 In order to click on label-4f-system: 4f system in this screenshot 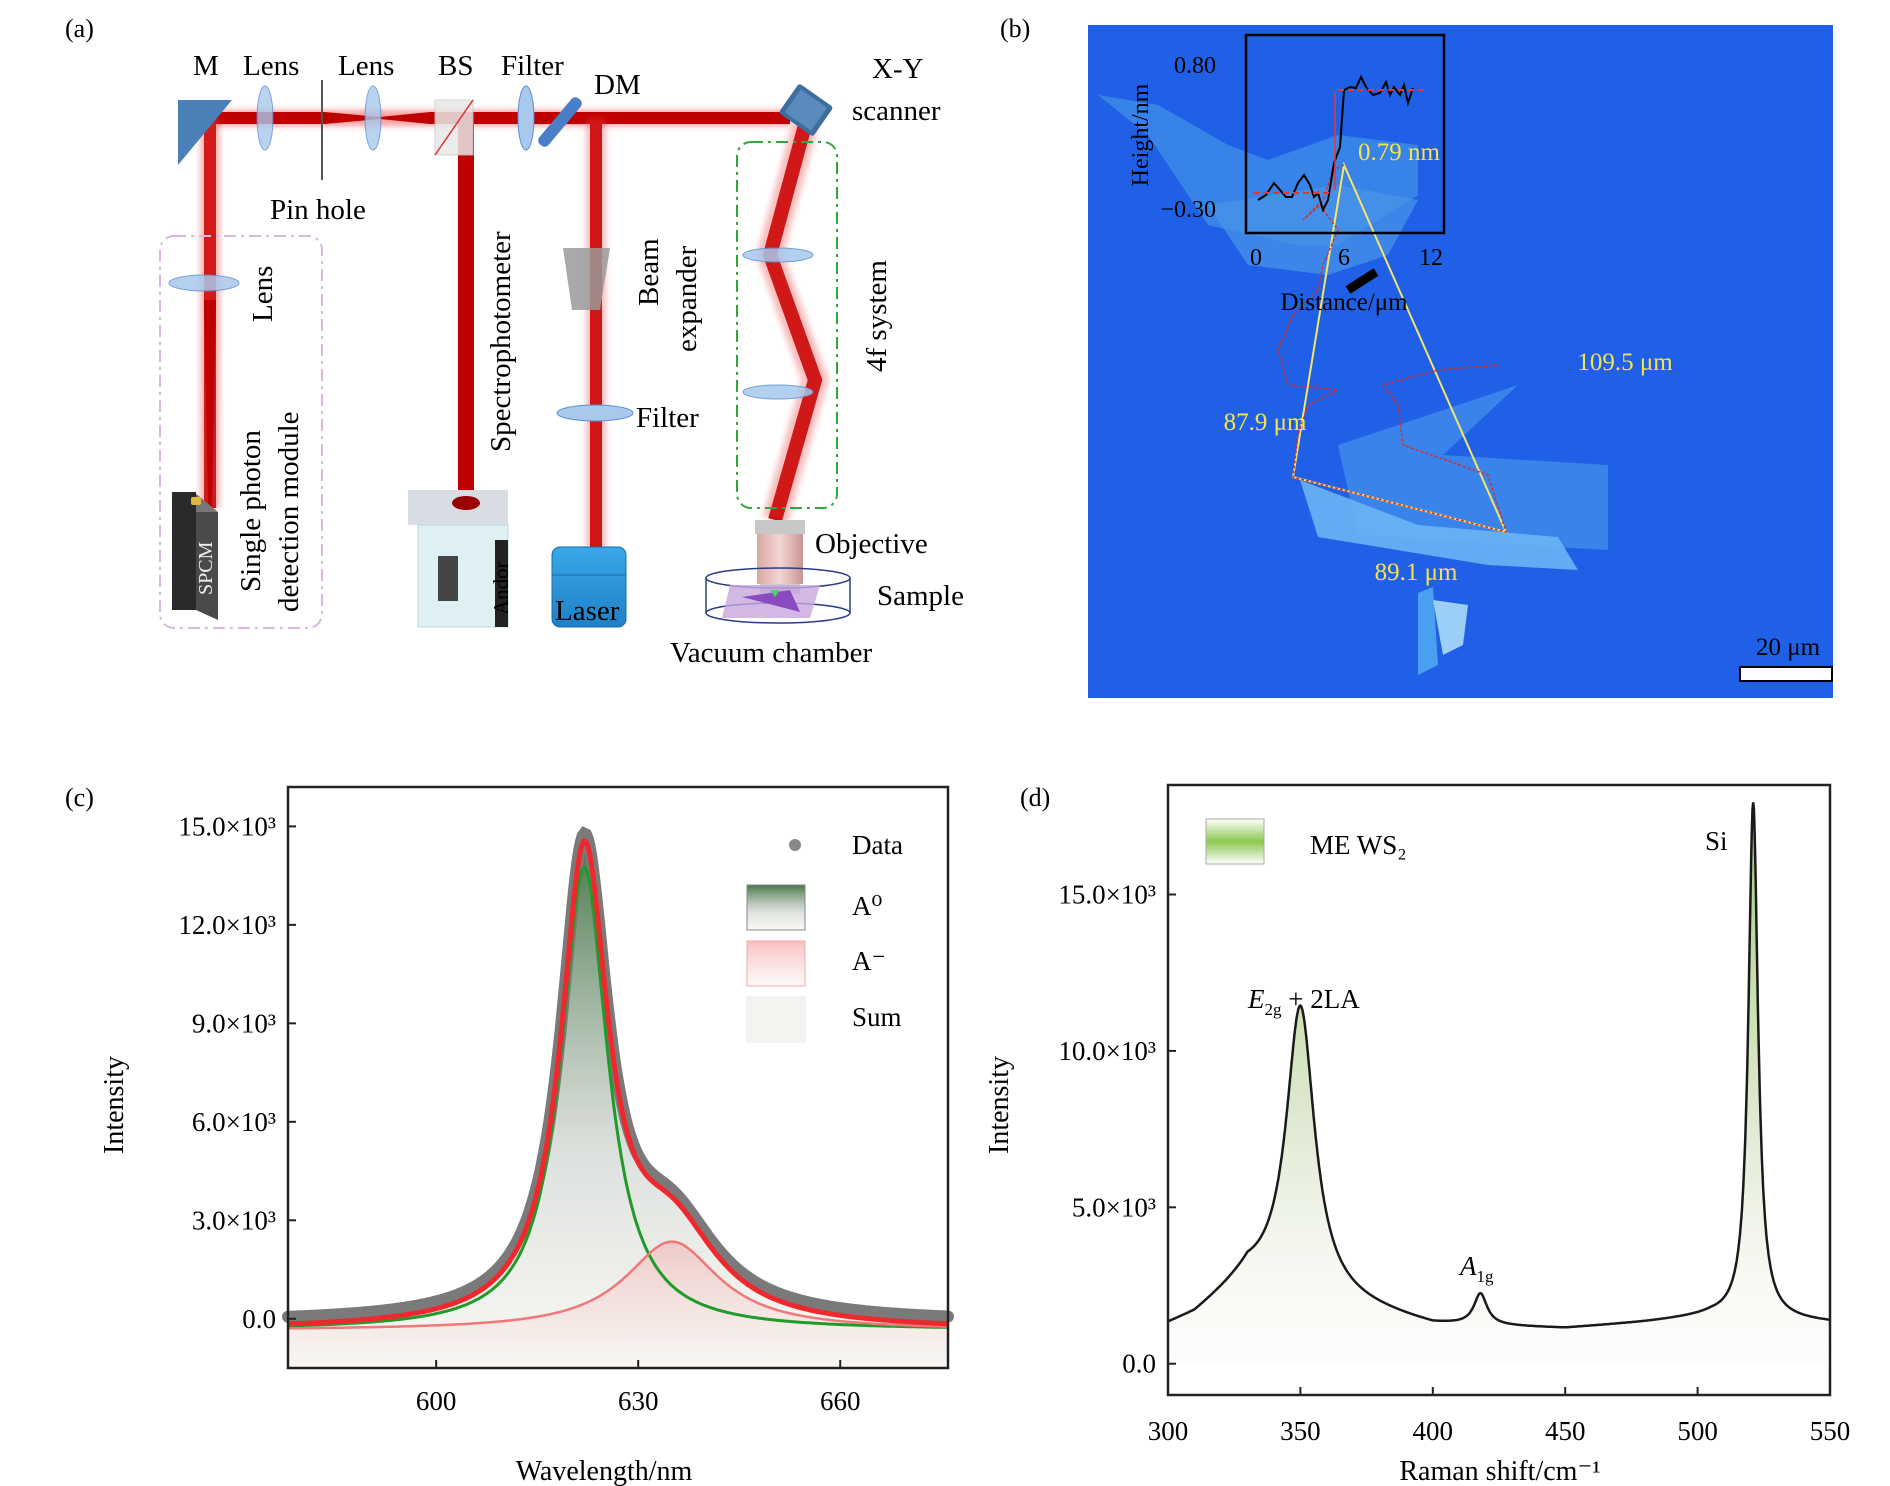, I will do `click(877, 316)`.